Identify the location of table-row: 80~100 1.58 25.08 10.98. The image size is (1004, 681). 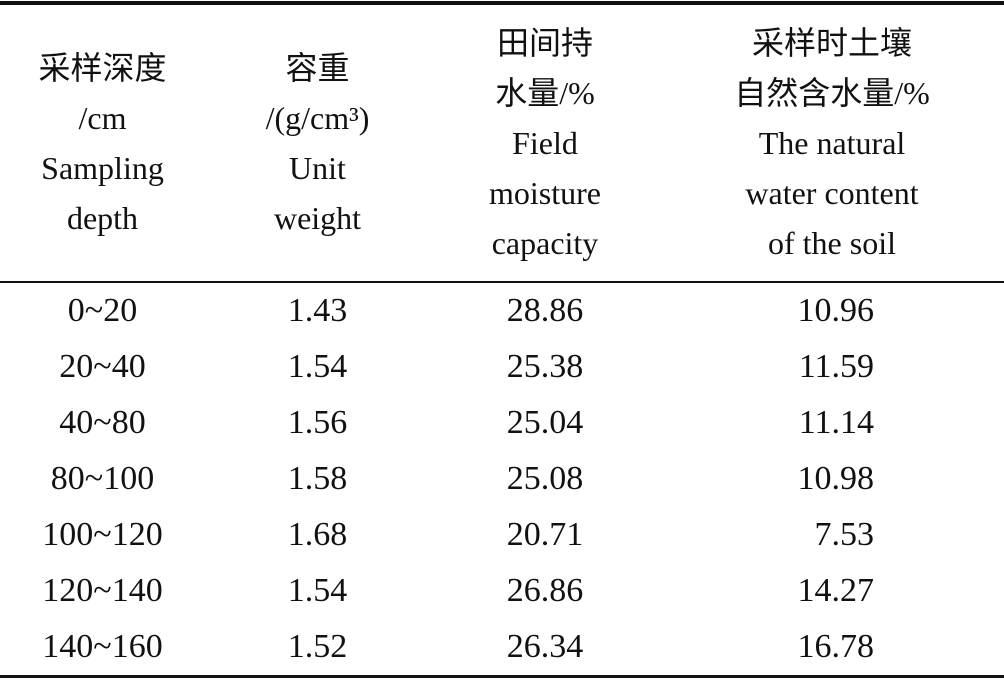
(502, 479).